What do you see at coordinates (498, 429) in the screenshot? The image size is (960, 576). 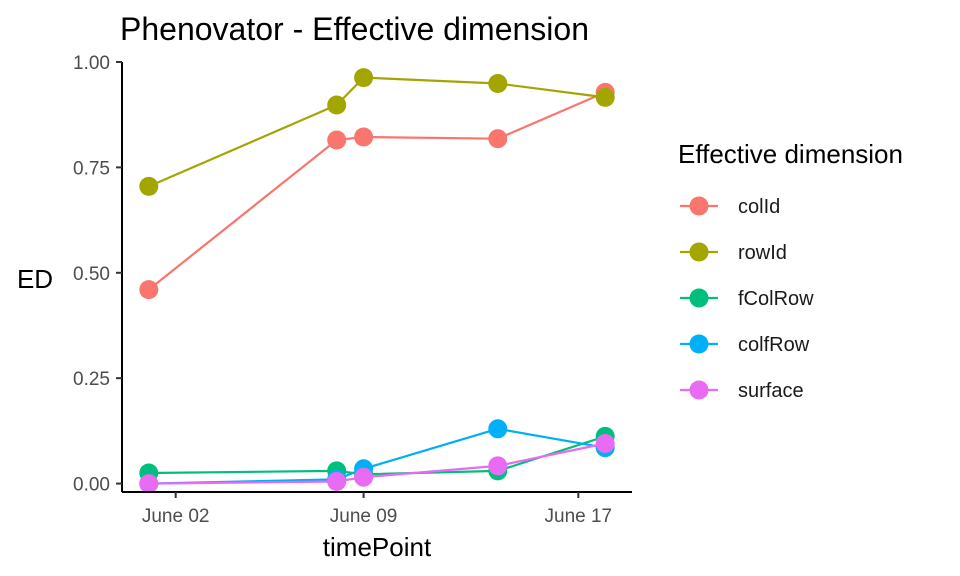 I see `data-point-colfRow` at bounding box center [498, 429].